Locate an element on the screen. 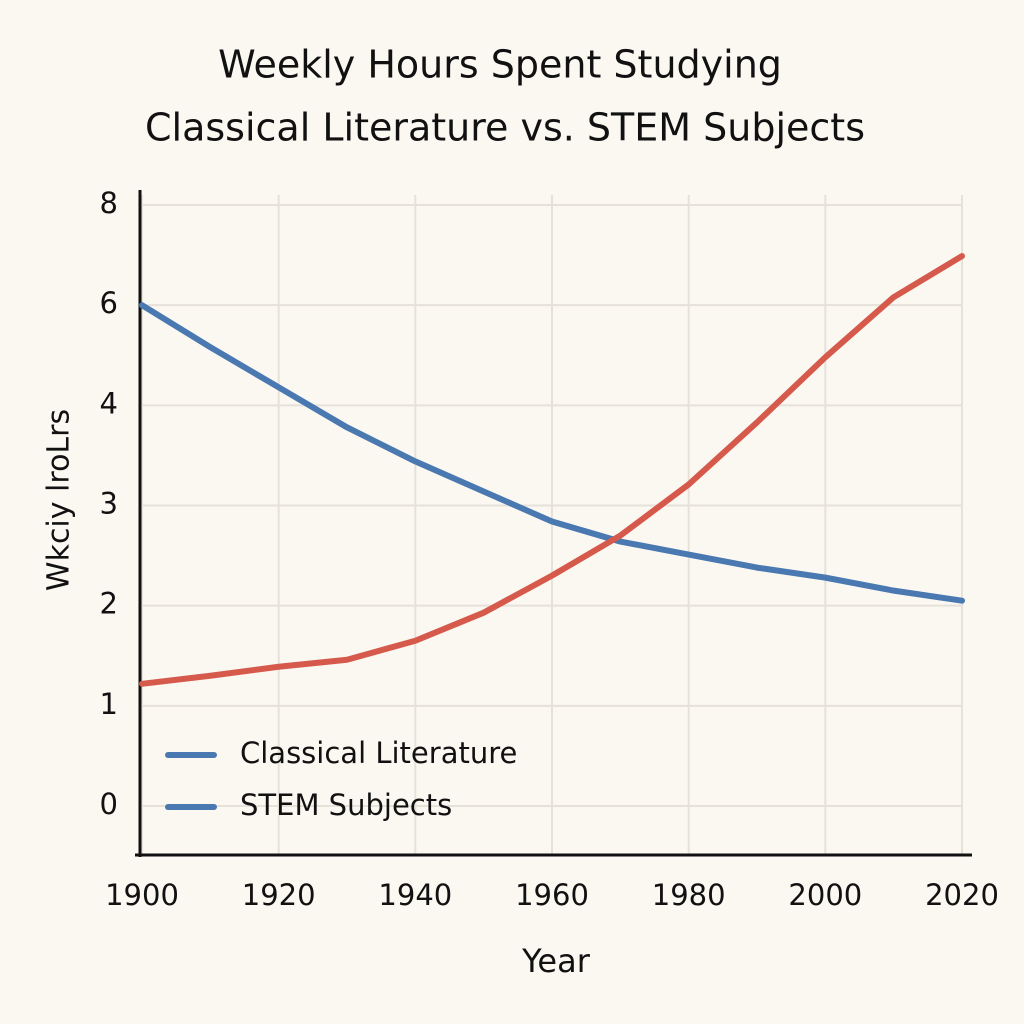 The image size is (1024, 1024). chart-title: Weekly Hours Spent Studying is located at coordinates (500, 65).